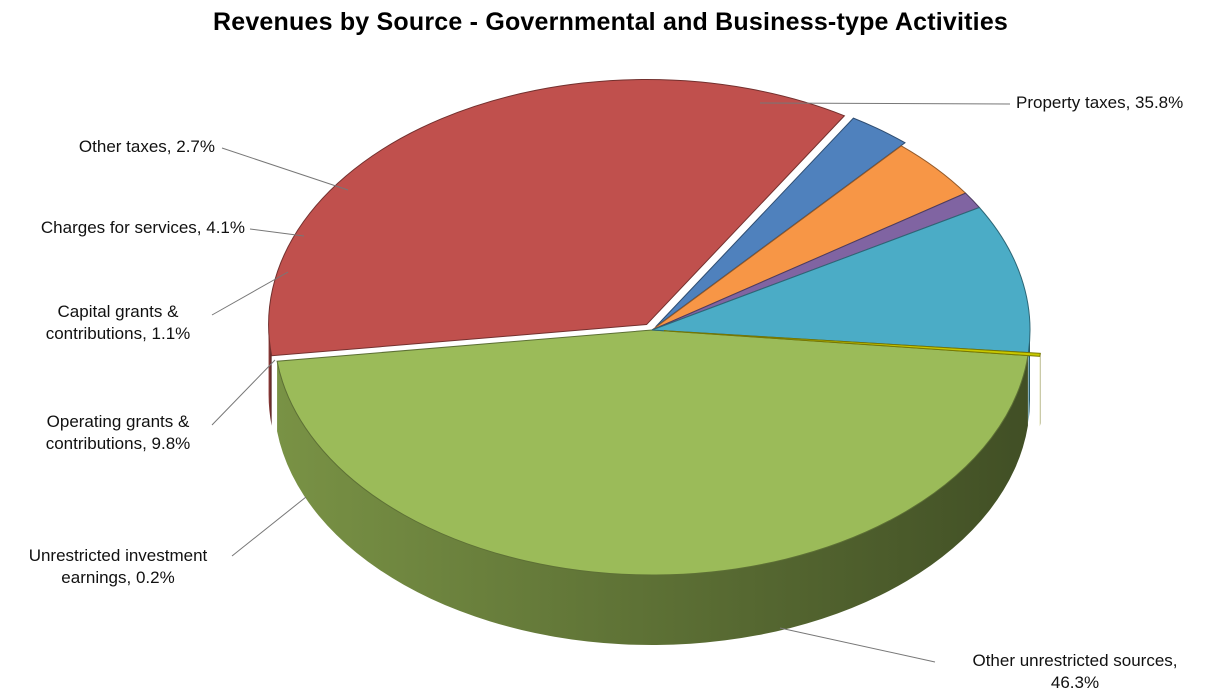 This screenshot has height=696, width=1221. I want to click on label-operating-grants-contributions: Operating grants & contributions, 9.8%, so click(118, 432).